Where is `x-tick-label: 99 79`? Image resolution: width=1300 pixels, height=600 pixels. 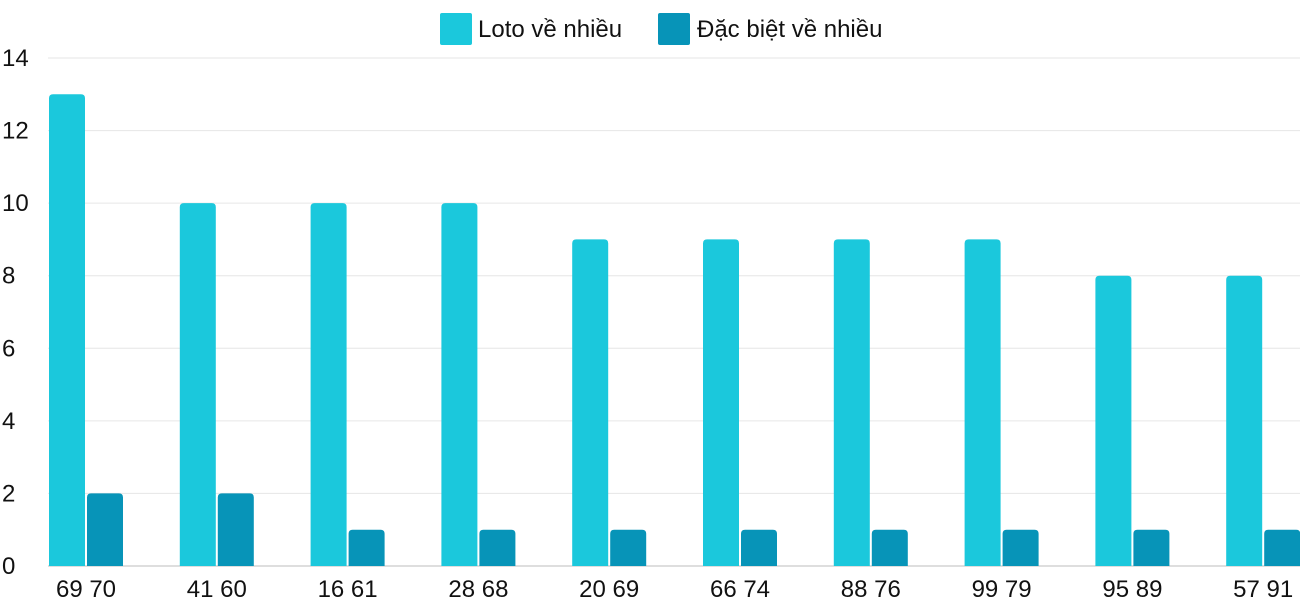
x-tick-label: 99 79 is located at coordinates (1002, 588).